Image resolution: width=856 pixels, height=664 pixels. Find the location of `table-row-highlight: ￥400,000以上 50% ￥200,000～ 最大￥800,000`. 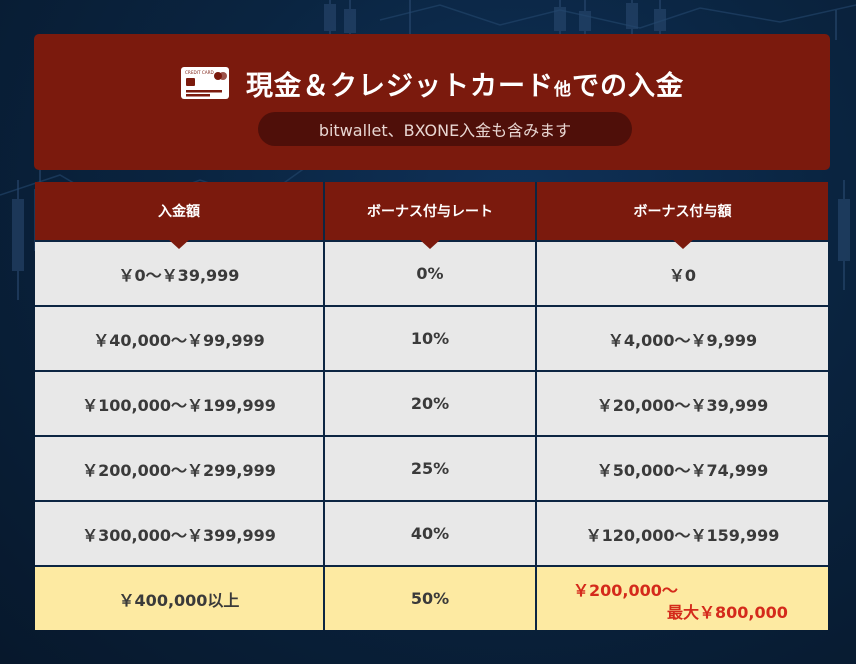

table-row-highlight: ￥400,000以上 50% ￥200,000～ 最大￥800,000 is located at coordinates (431, 597).